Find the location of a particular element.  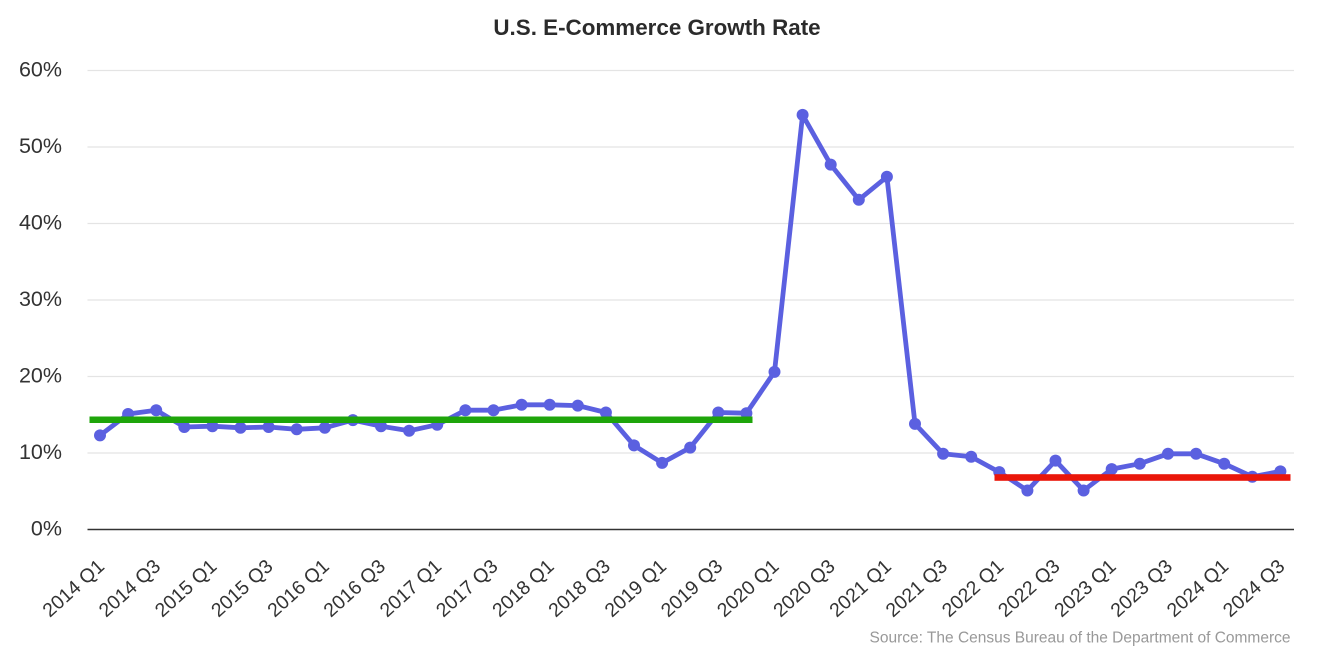

svg-text: 2016 Q3 is located at coordinates (355, 588).